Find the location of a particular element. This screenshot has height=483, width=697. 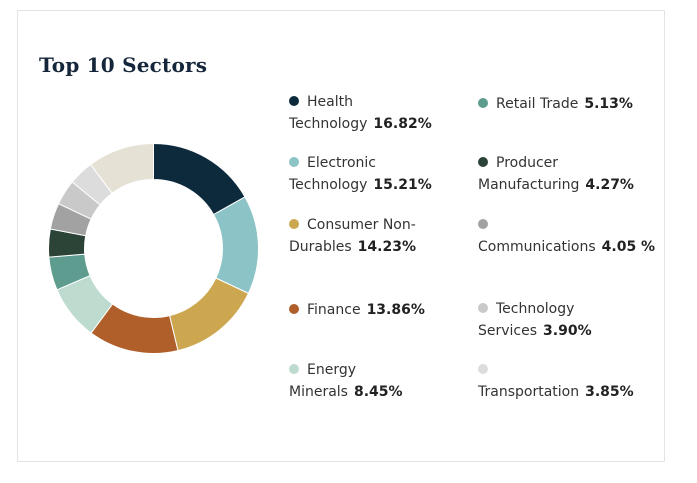

legend-label: Finance is located at coordinates (334, 310).